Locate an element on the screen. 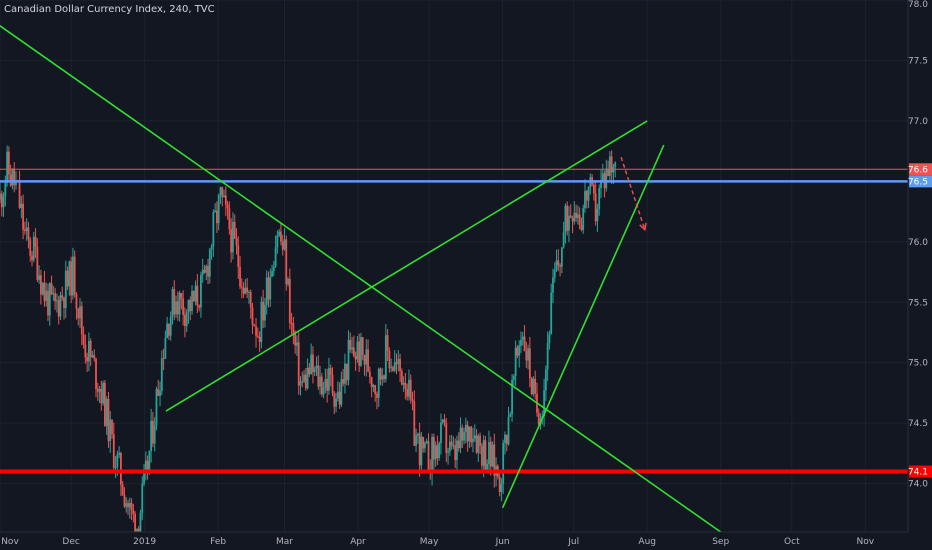 The height and width of the screenshot is (550, 932). price-tag-76.5 is located at coordinates (920, 181).